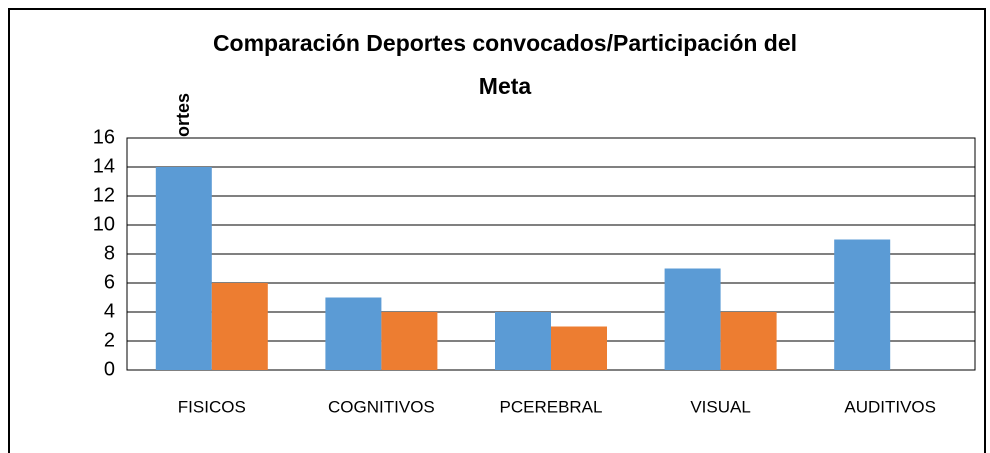 Image resolution: width=990 pixels, height=453 pixels. I want to click on y-tick-label: 14, so click(104, 166).